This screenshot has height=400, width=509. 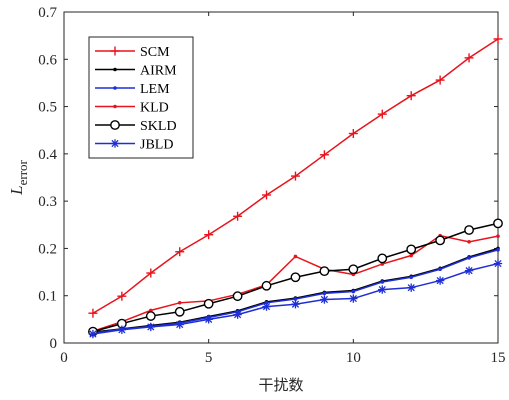 I want to click on x-tick-label: 15, so click(x=498, y=358).